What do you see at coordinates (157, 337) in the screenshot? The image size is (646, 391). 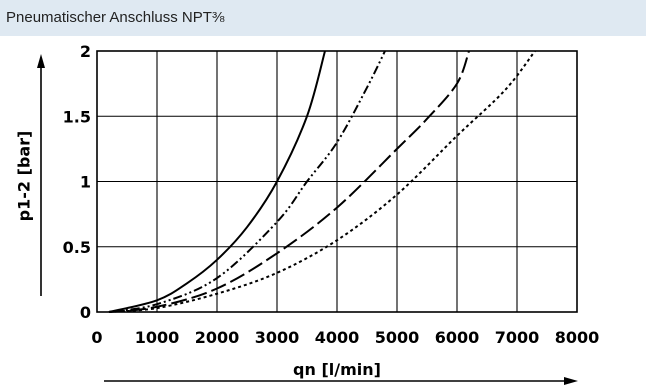 I see `x-tick-label: 1000` at bounding box center [157, 337].